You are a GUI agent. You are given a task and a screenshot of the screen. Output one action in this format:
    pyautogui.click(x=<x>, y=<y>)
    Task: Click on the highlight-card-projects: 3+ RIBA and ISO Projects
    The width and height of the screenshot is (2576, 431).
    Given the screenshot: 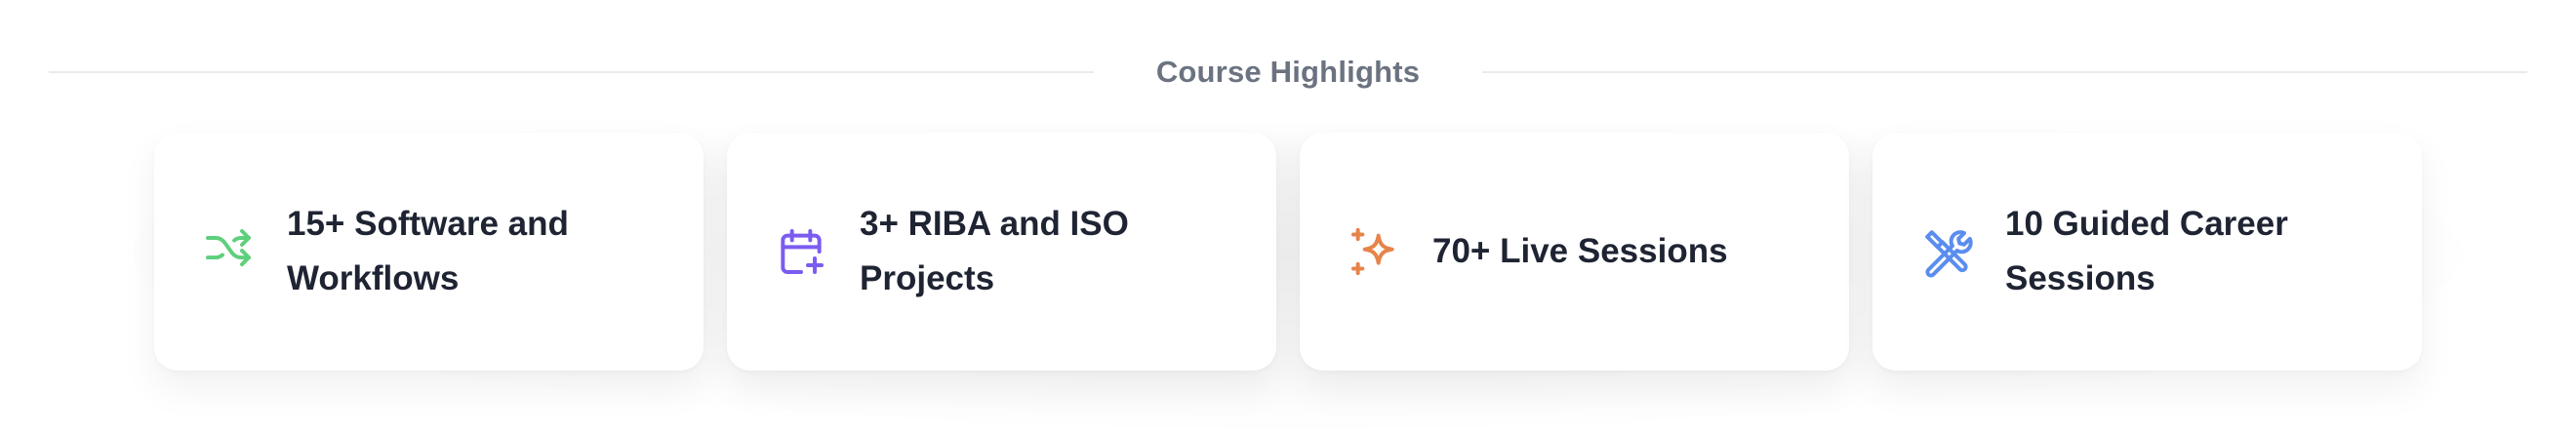 What is the action you would take?
    pyautogui.click(x=1001, y=252)
    